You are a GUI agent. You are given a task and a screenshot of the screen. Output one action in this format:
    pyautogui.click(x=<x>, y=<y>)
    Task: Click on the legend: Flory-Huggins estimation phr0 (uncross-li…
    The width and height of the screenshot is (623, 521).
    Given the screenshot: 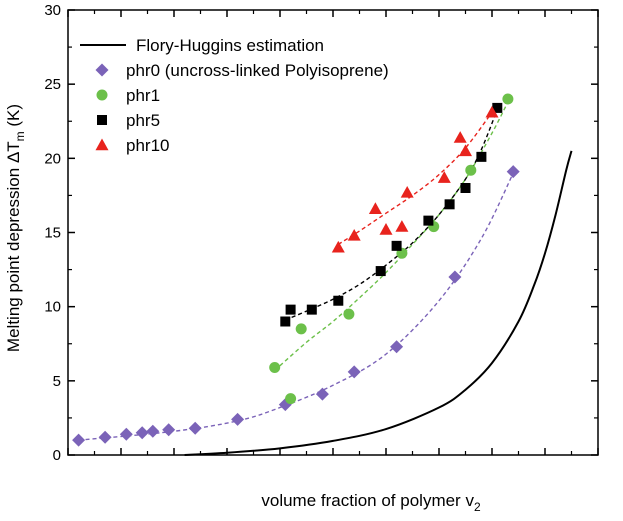 What is the action you would take?
    pyautogui.click(x=234, y=95)
    